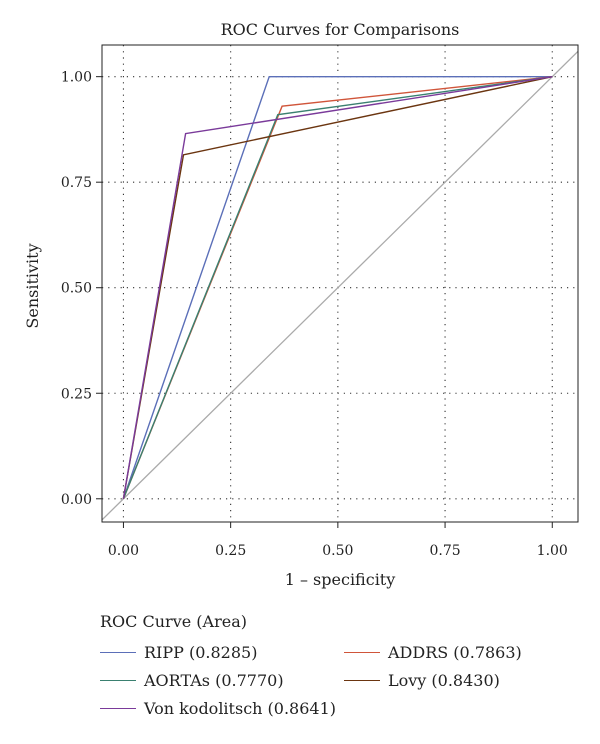 The width and height of the screenshot is (600, 744). I want to click on legend-title: ROC Curve (Area), so click(173, 621).